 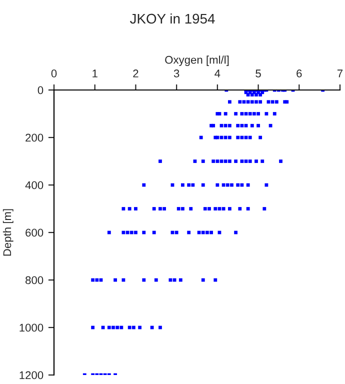 What do you see at coordinates (299, 74) in the screenshot?
I see `x-tick-label: 6` at bounding box center [299, 74].